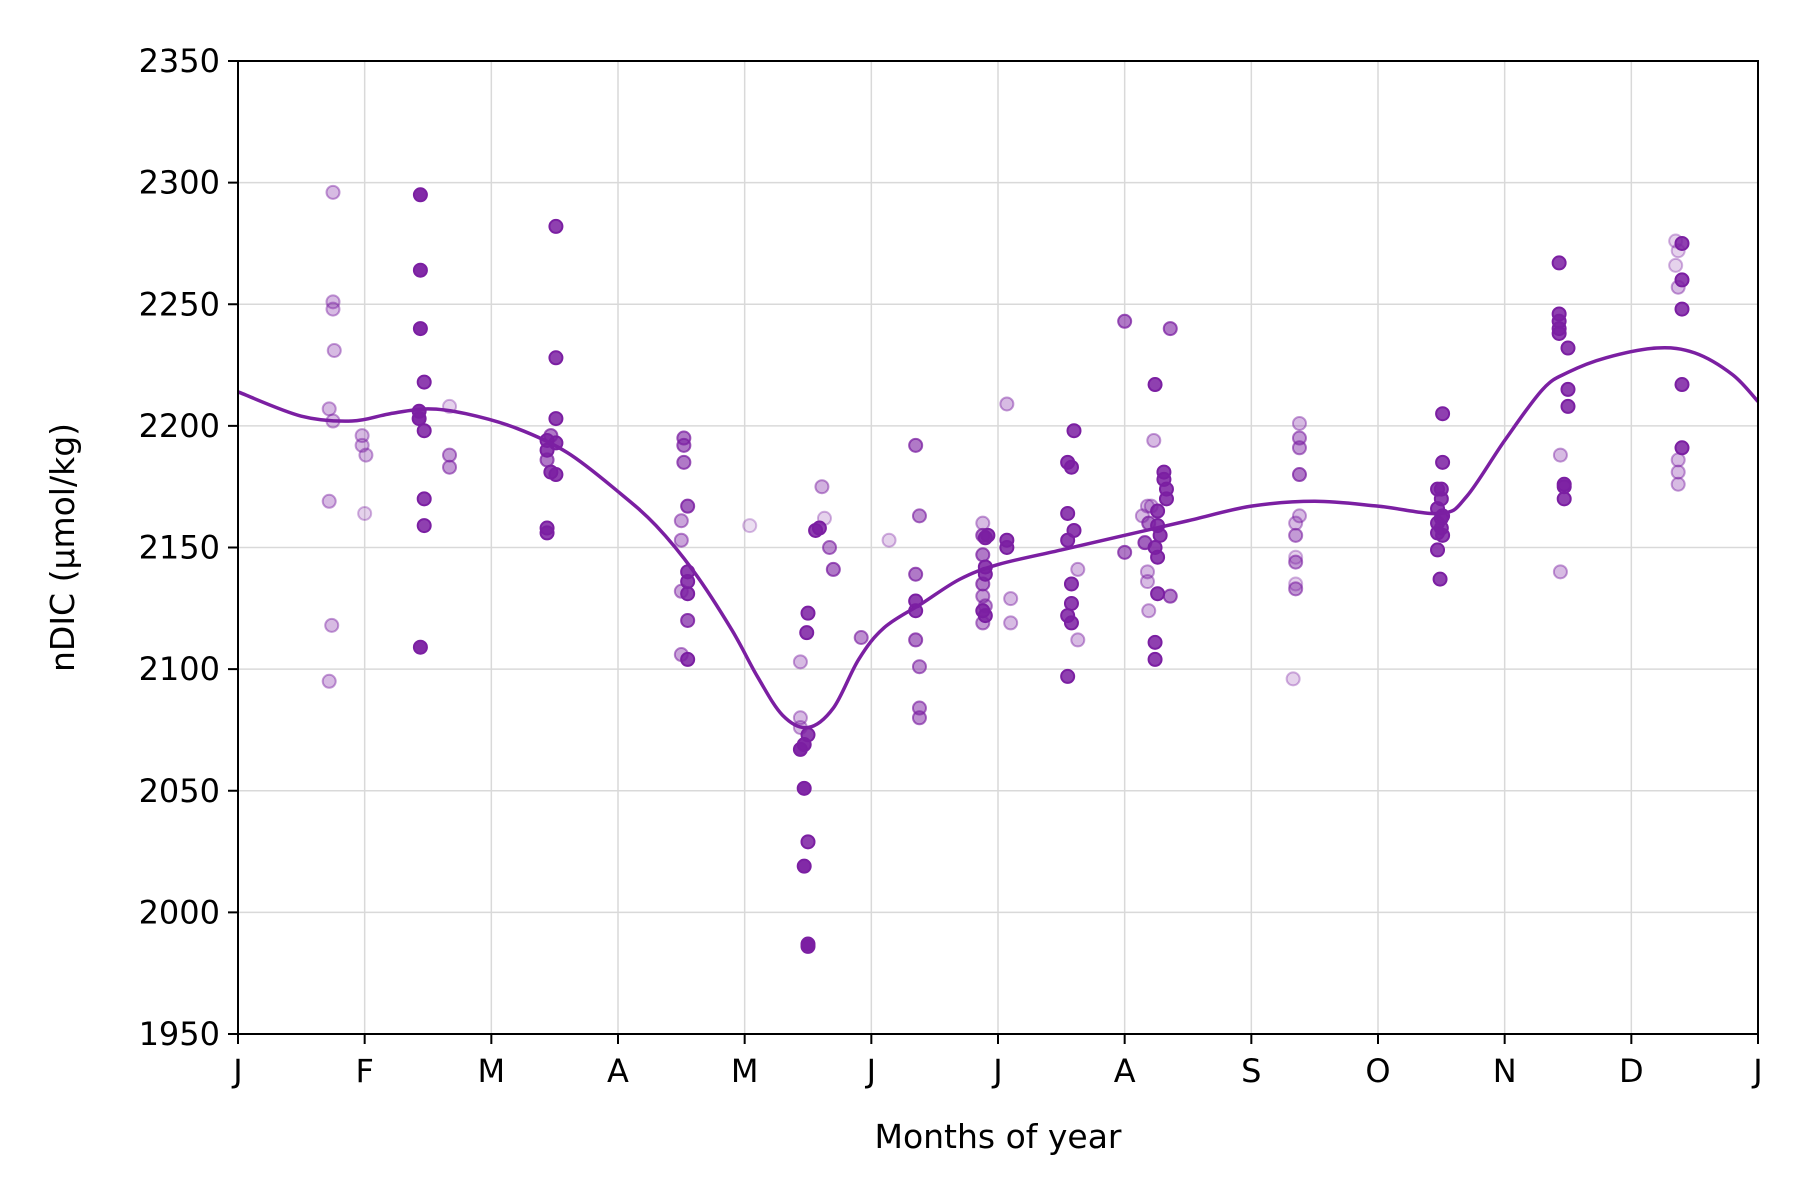 This screenshot has height=1200, width=1800. What do you see at coordinates (179, 1034) in the screenshot?
I see `y-tick-label: 1950` at bounding box center [179, 1034].